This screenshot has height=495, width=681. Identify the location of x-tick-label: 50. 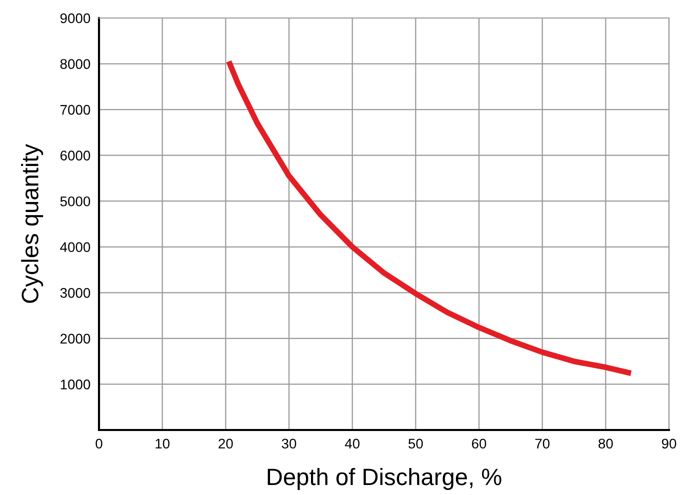
(415, 443).